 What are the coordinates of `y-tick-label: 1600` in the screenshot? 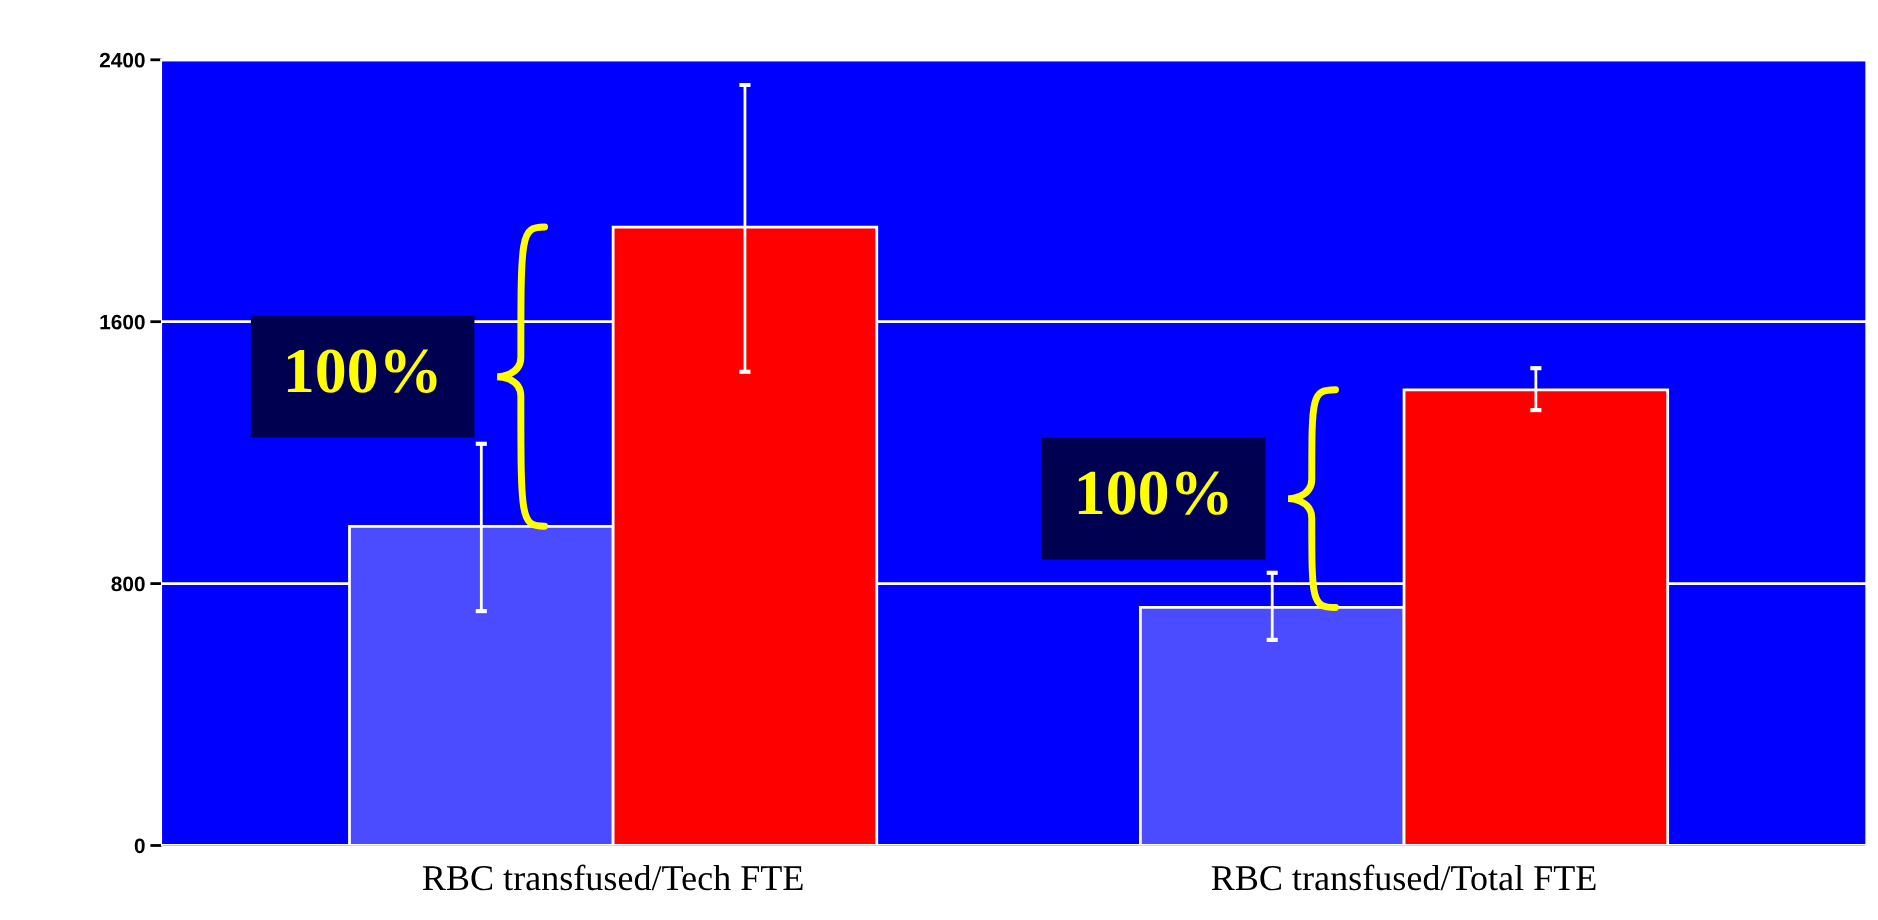 It's located at (122, 322).